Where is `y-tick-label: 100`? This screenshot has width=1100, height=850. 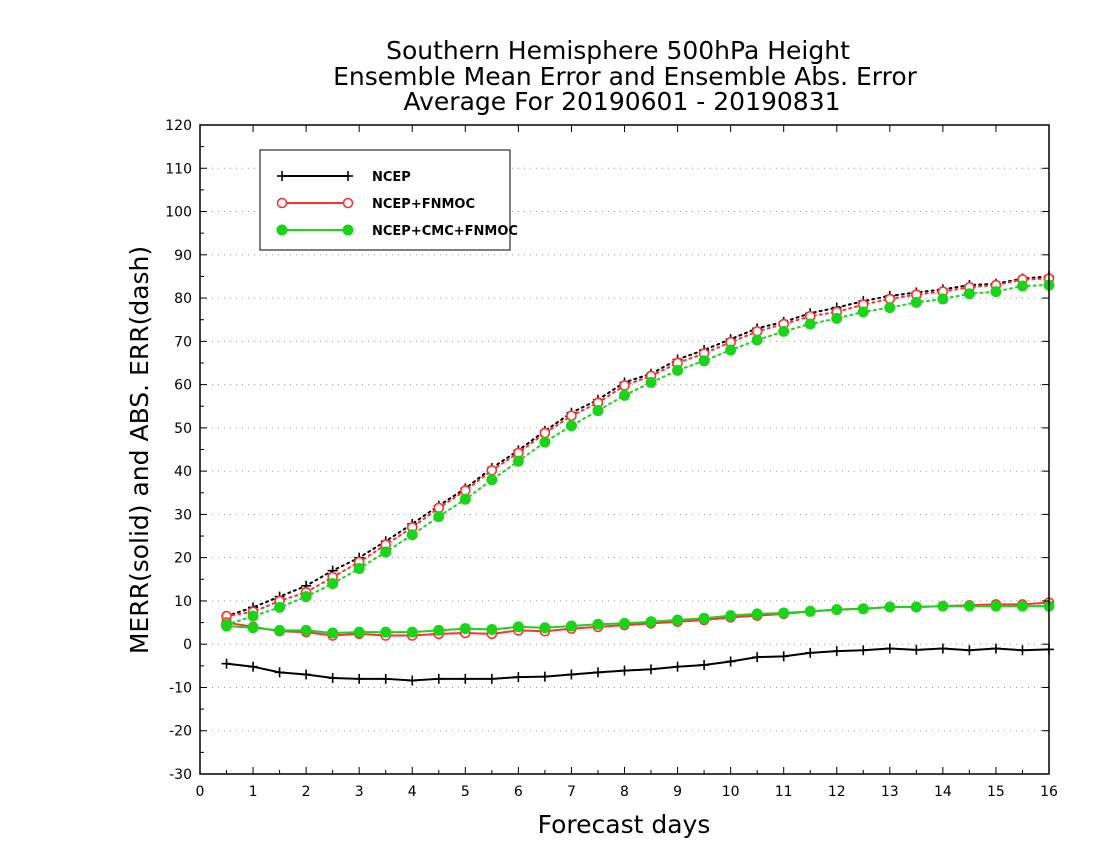 y-tick-label: 100 is located at coordinates (178, 213).